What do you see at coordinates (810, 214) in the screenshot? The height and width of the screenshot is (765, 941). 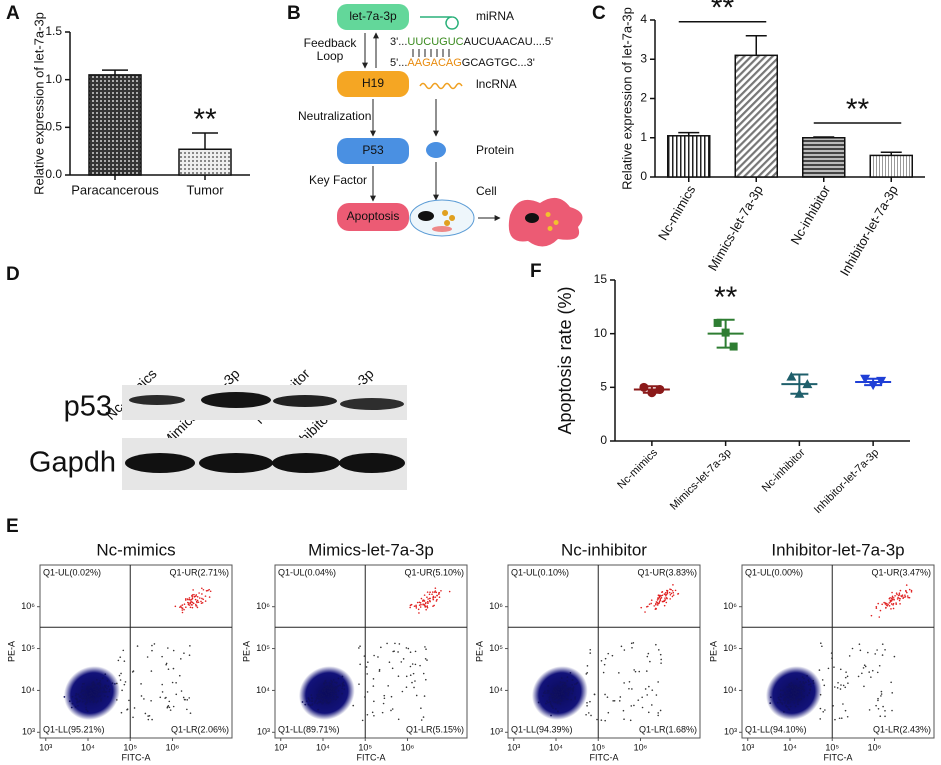 I see `x-tick-label: Nc-inhibitor` at bounding box center [810, 214].